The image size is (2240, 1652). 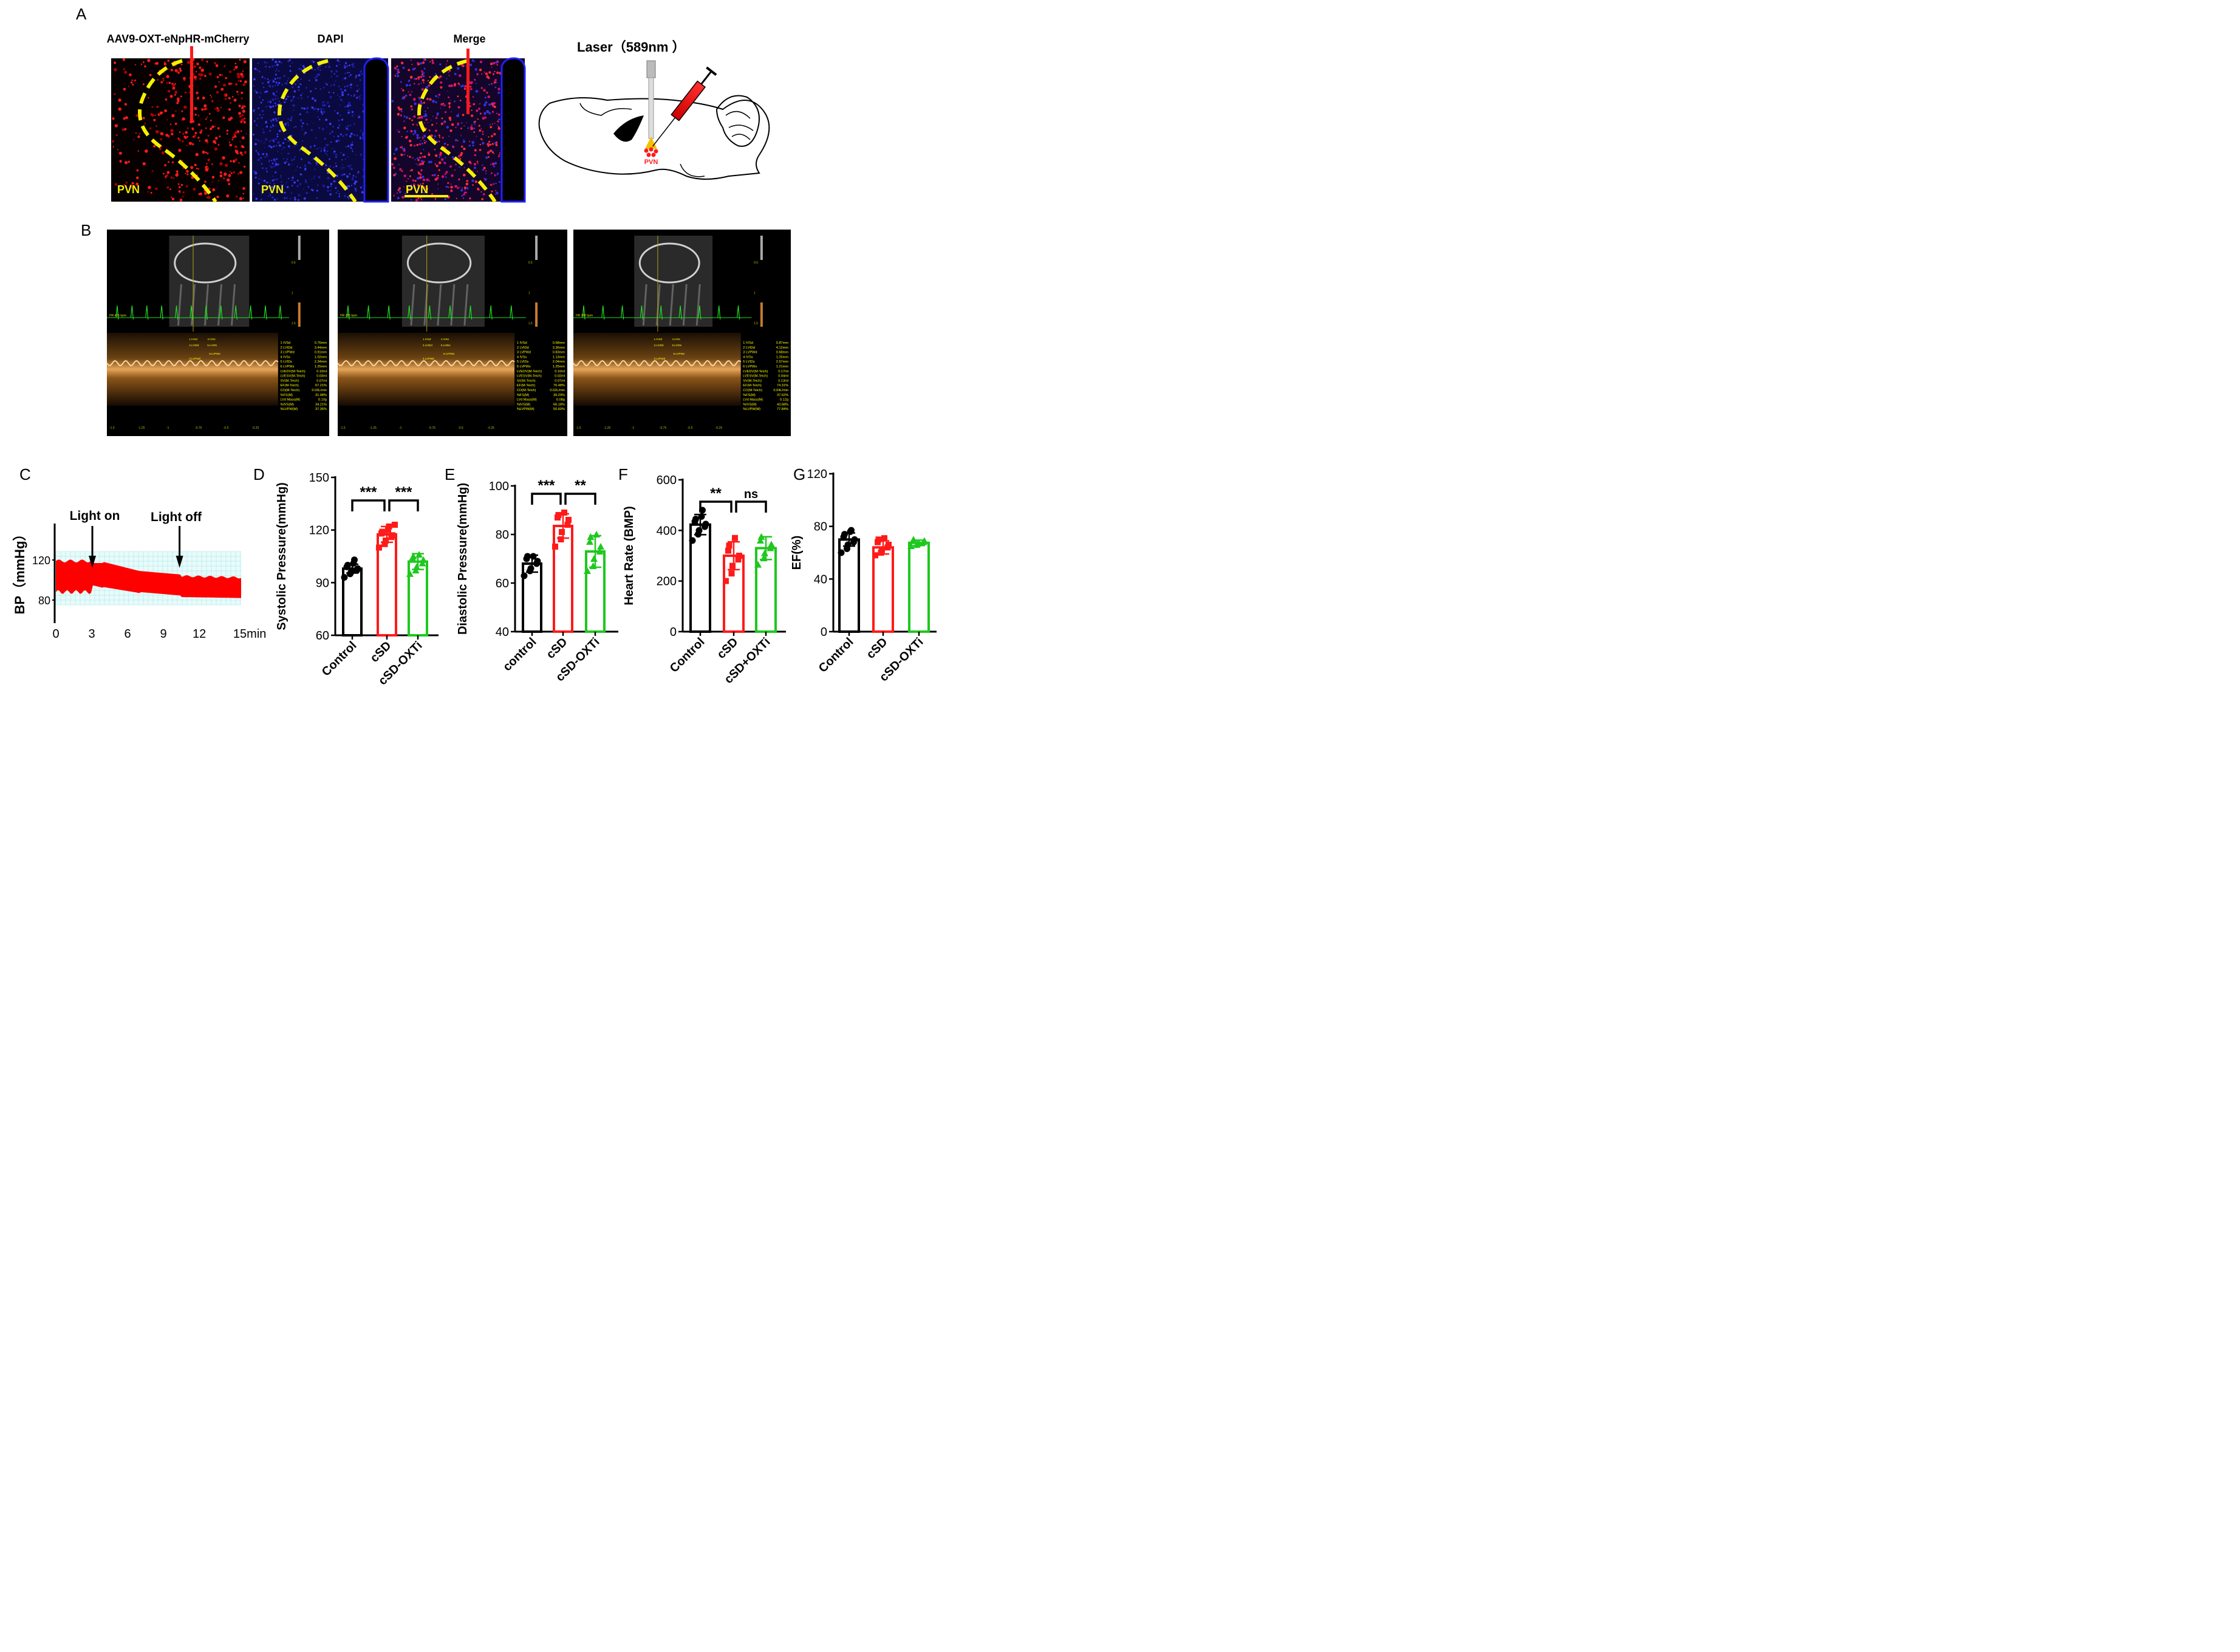 What do you see at coordinates (136, 547) in the screenshot?
I see `light-arrows` at bounding box center [136, 547].